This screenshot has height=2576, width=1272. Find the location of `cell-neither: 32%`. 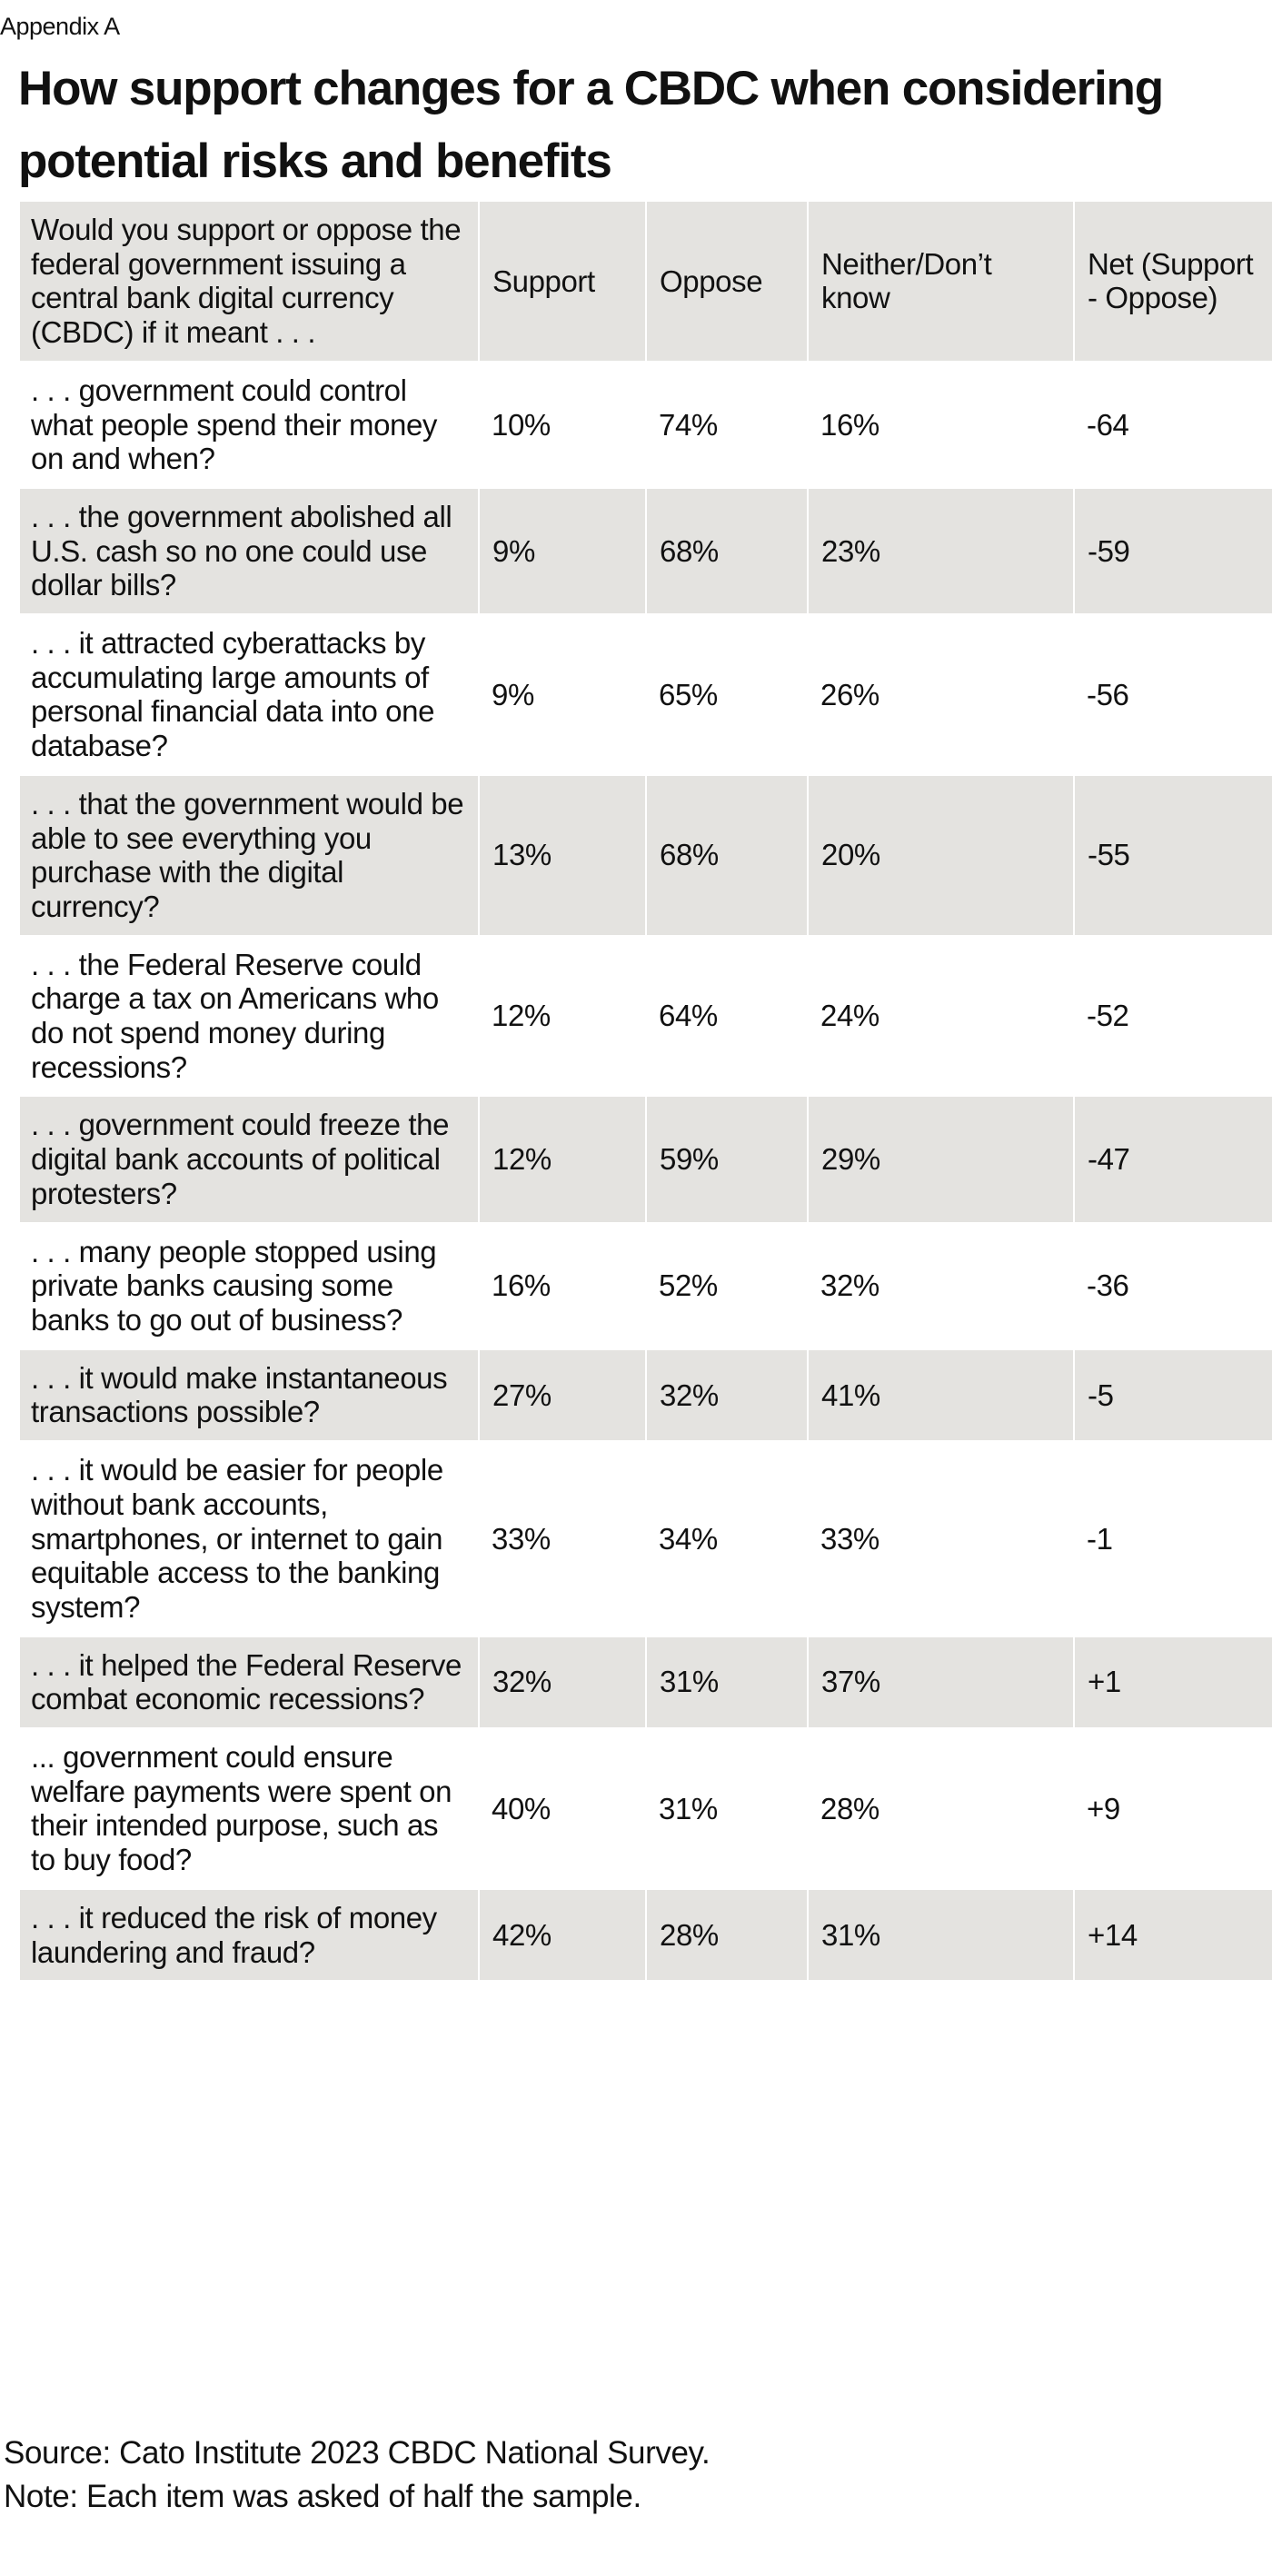

cell-neither: 32% is located at coordinates (849, 1286).